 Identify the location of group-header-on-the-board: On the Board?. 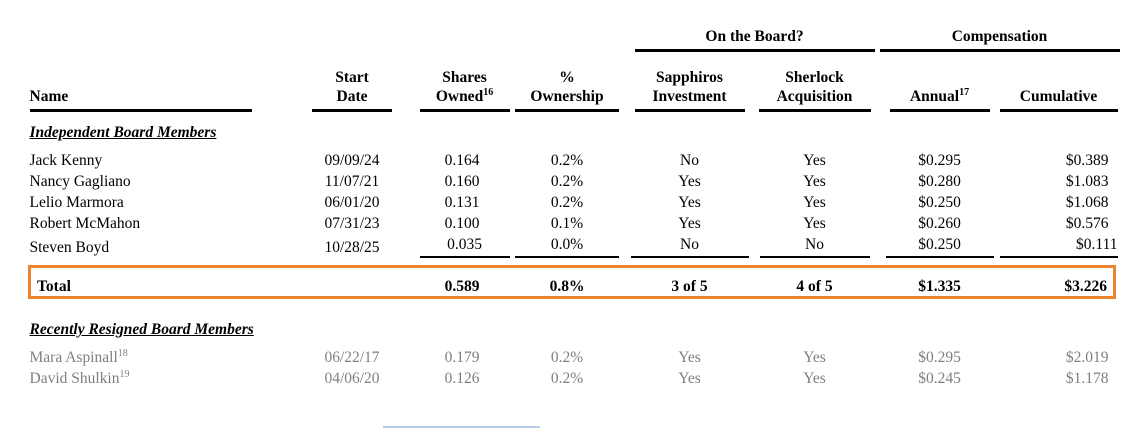
(755, 35).